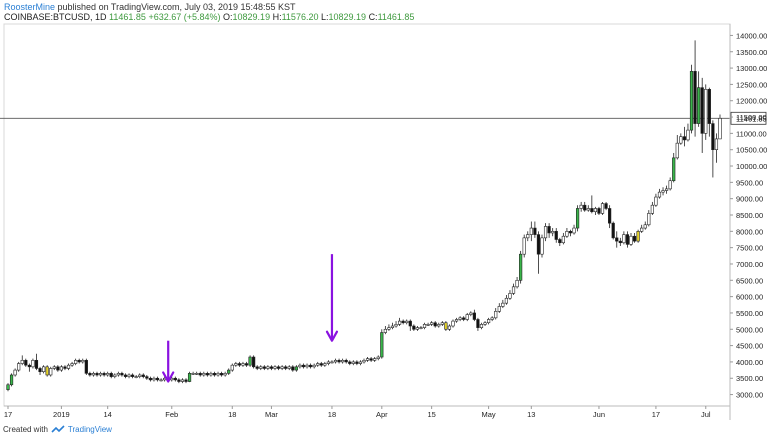 The height and width of the screenshot is (439, 768). Describe the element at coordinates (89, 429) in the screenshot. I see `tradingview-brand: TradingView` at that location.